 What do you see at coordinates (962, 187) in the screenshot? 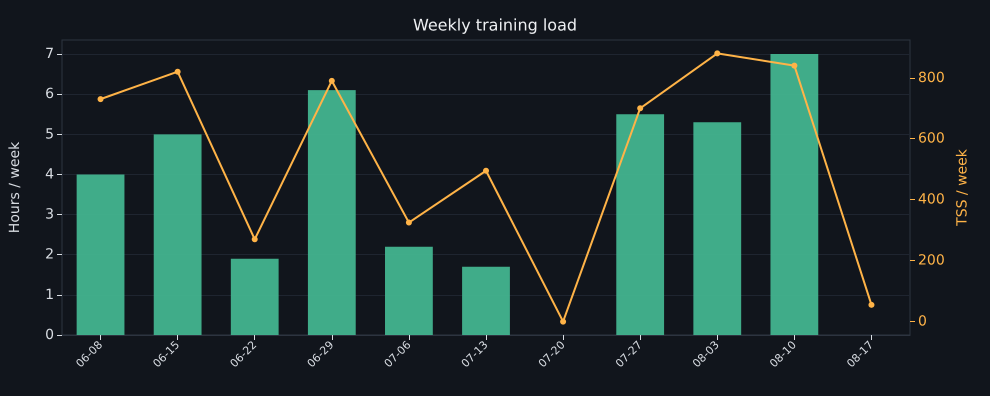
I see `y2-axis-title: TSS / week` at bounding box center [962, 187].